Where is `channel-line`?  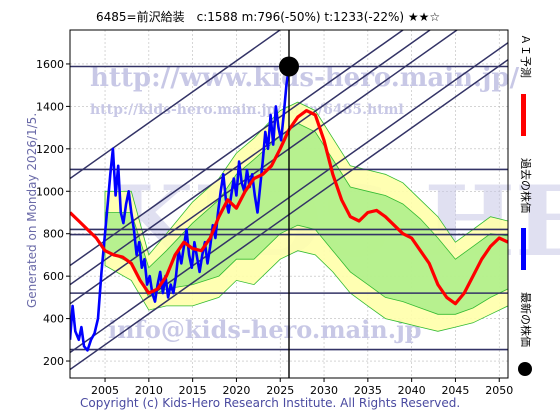
channel-line is located at coordinates (176, 105).